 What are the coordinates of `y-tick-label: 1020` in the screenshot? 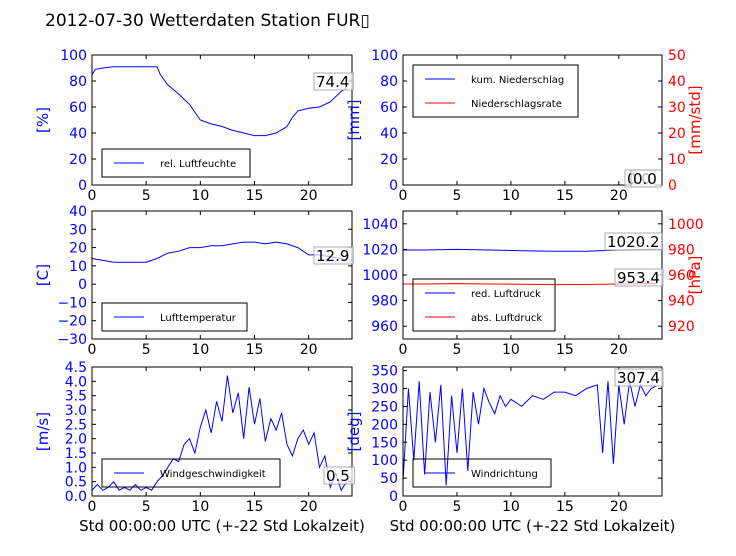 It's located at (380, 250).